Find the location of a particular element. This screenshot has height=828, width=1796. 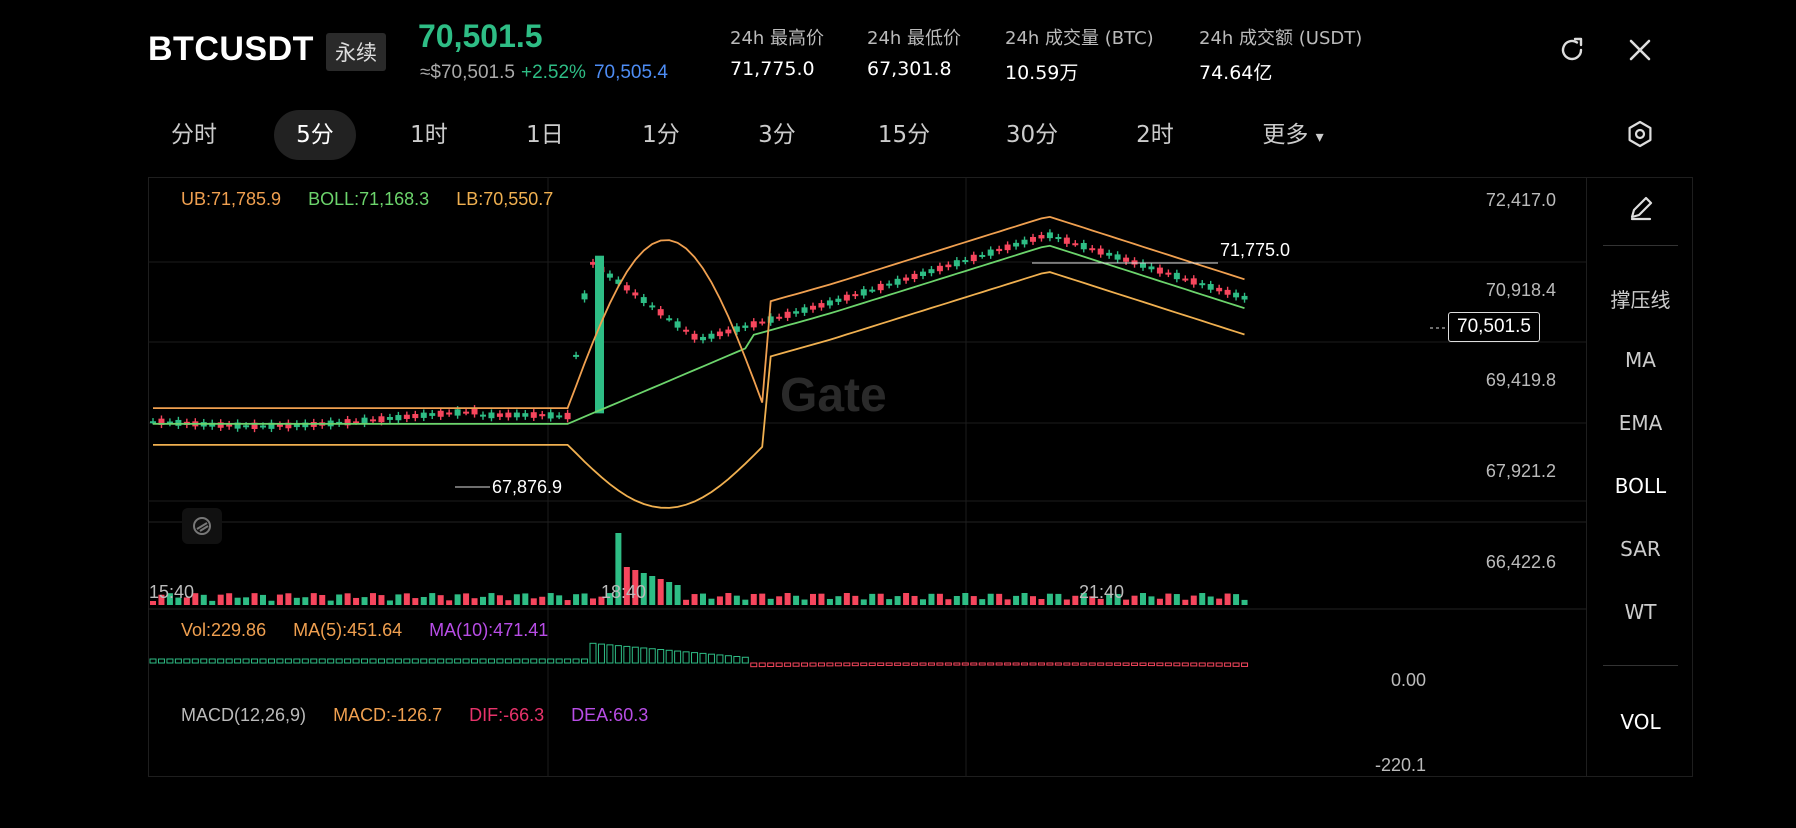

volume-bars is located at coordinates (699, 569).